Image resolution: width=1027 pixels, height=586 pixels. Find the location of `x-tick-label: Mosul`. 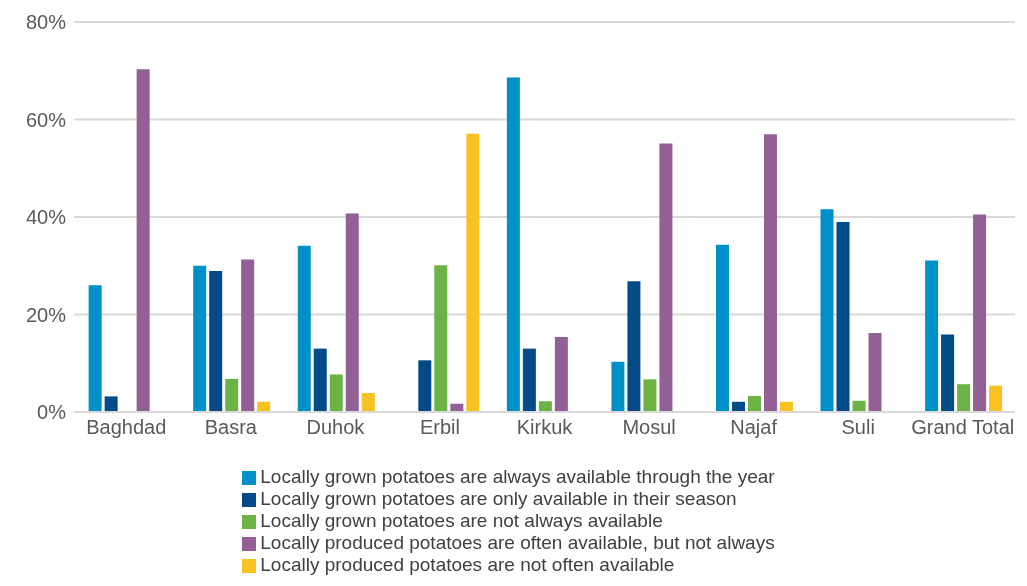

x-tick-label: Mosul is located at coordinates (649, 427).